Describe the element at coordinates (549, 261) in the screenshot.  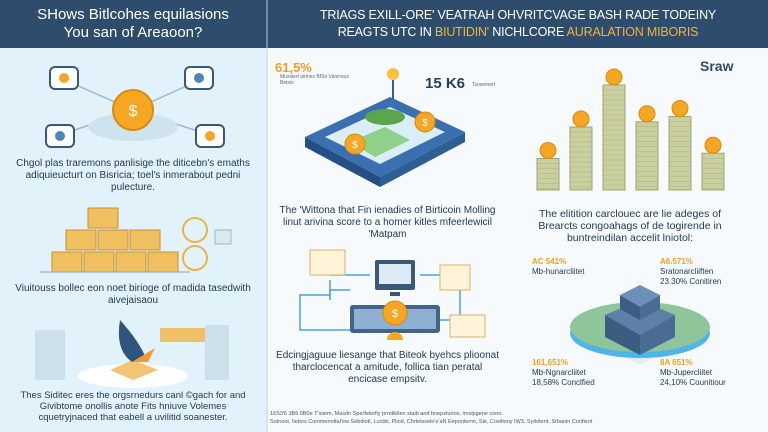
I see `stat-label-value: AC 541%` at that location.